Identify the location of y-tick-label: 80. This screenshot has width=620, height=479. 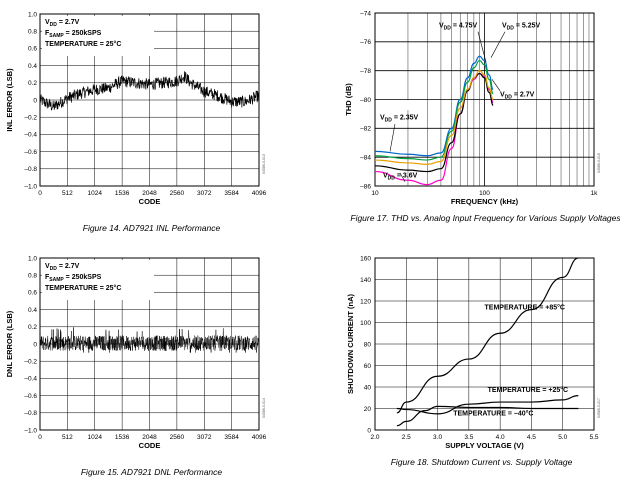
(368, 344).